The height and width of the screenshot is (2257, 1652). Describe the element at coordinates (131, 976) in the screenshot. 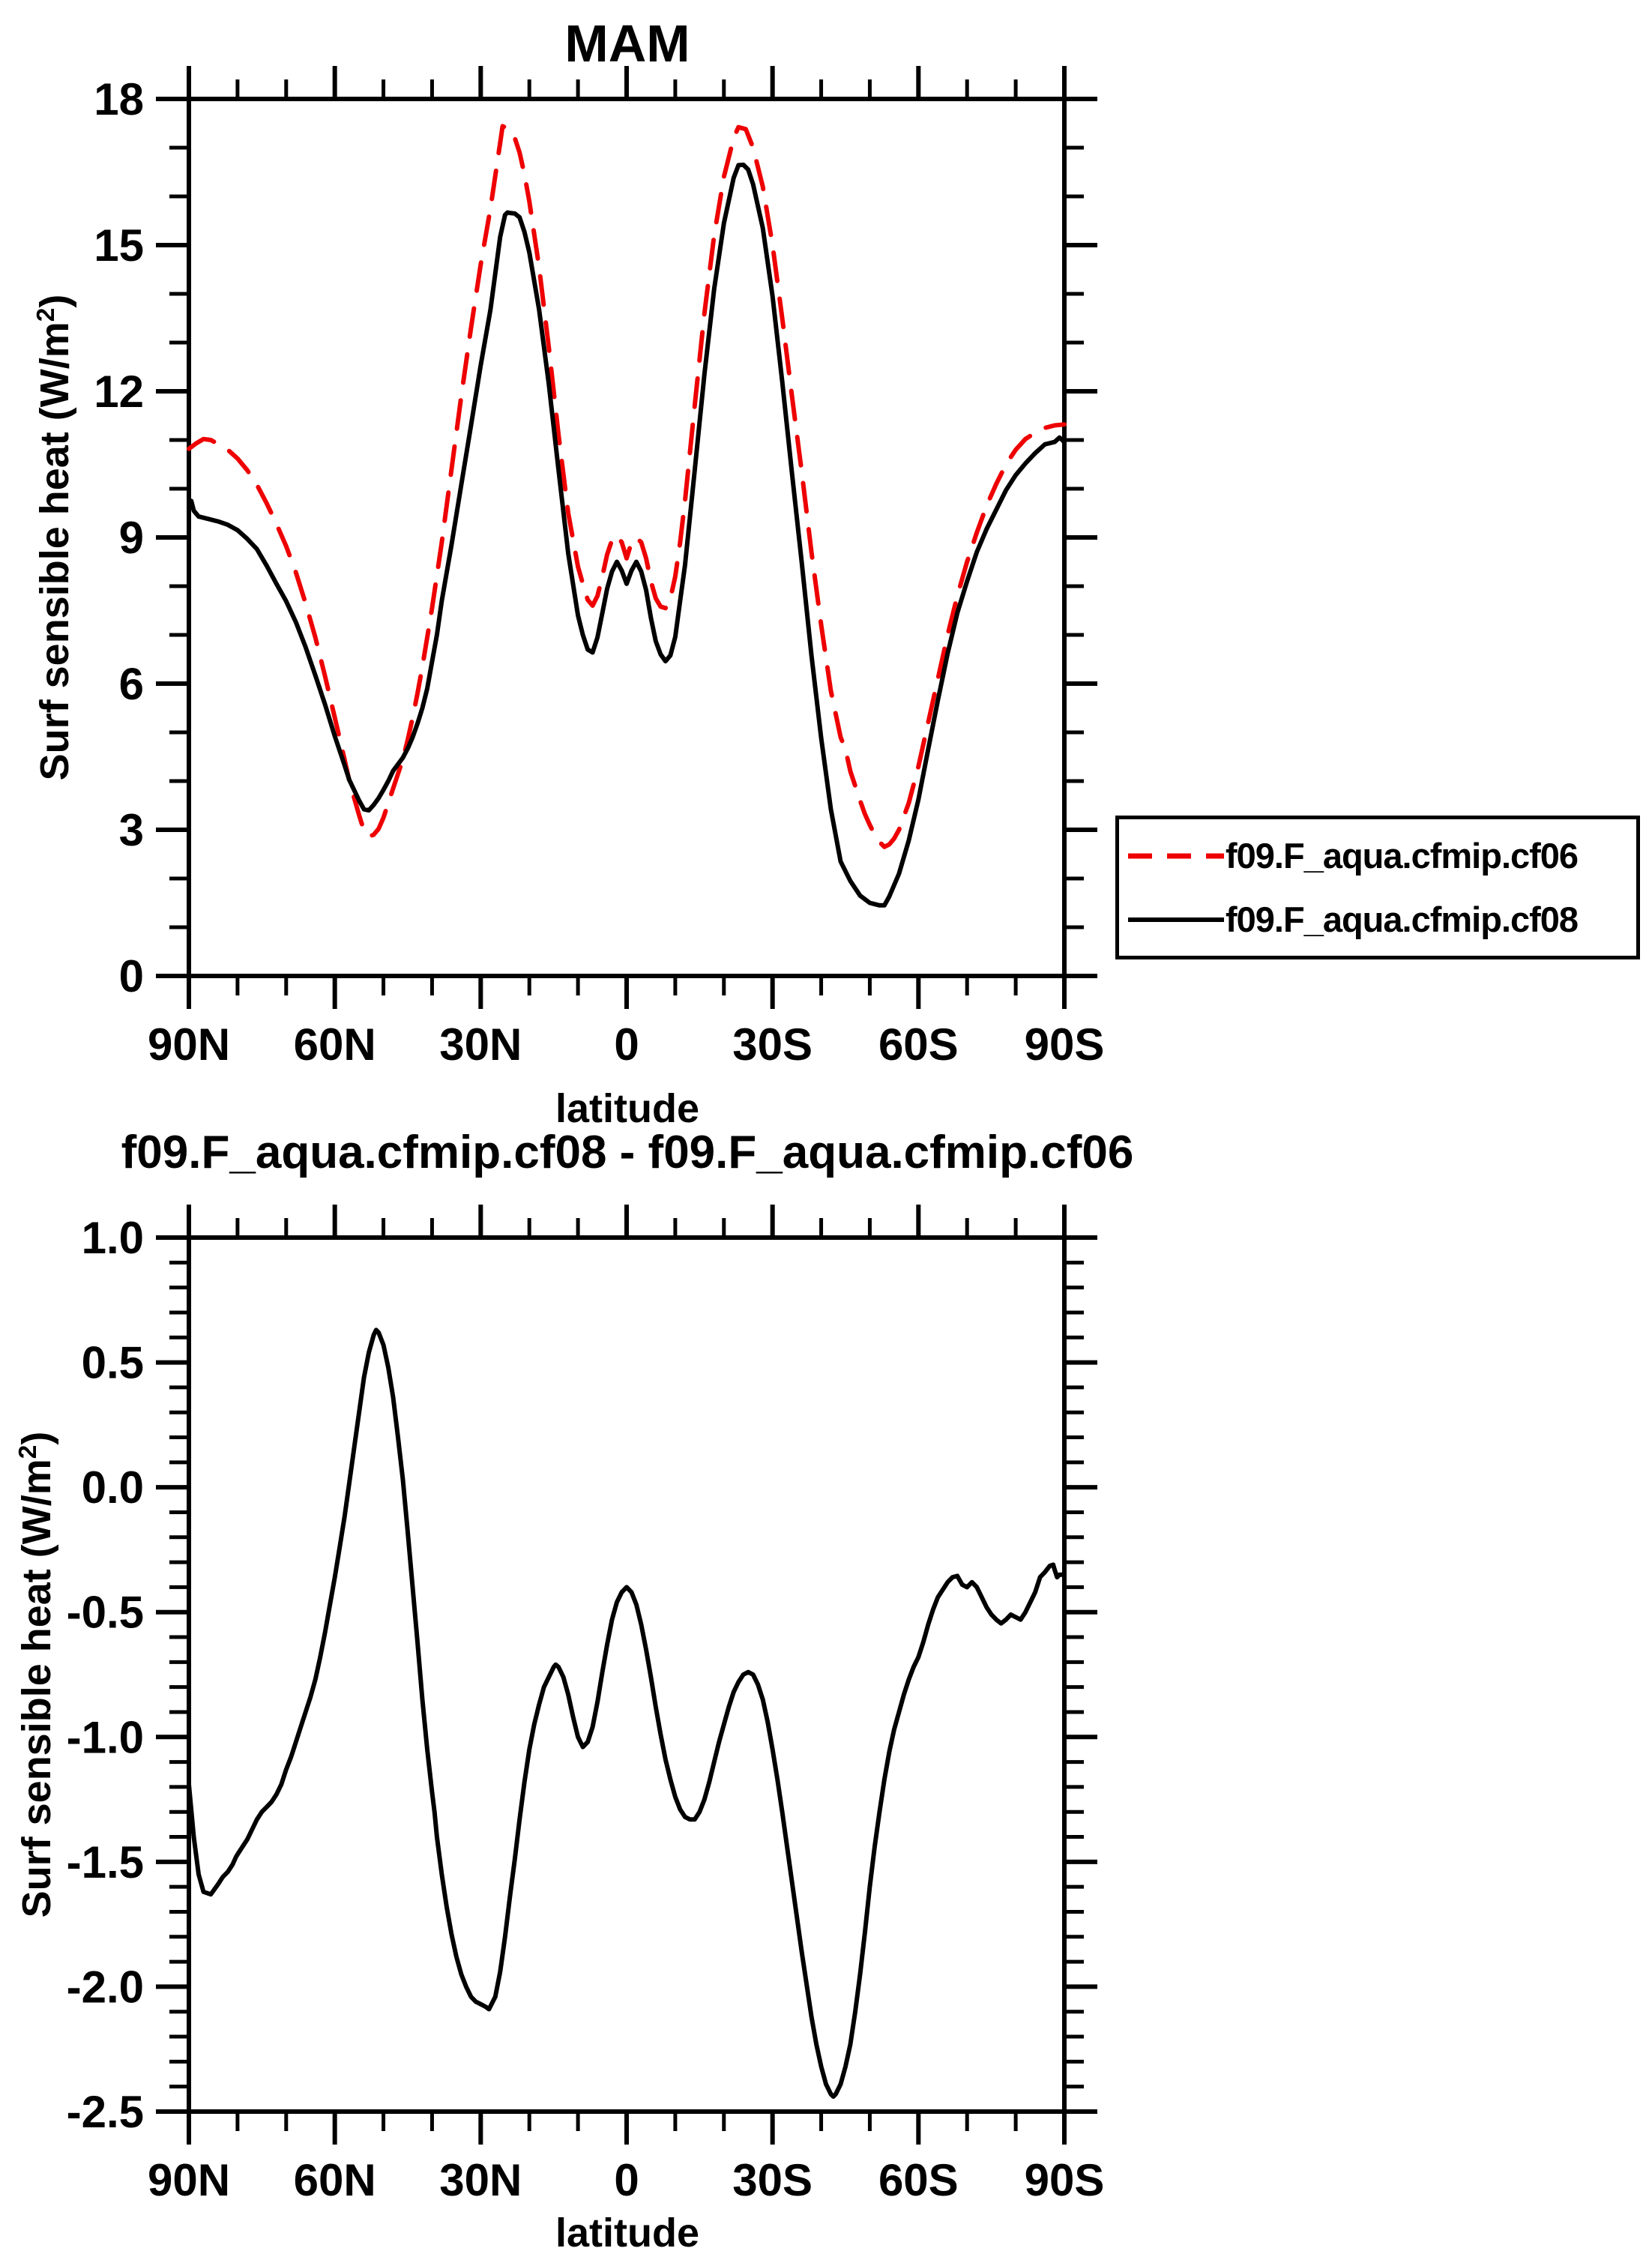

I see `y-tick-label: 0` at that location.